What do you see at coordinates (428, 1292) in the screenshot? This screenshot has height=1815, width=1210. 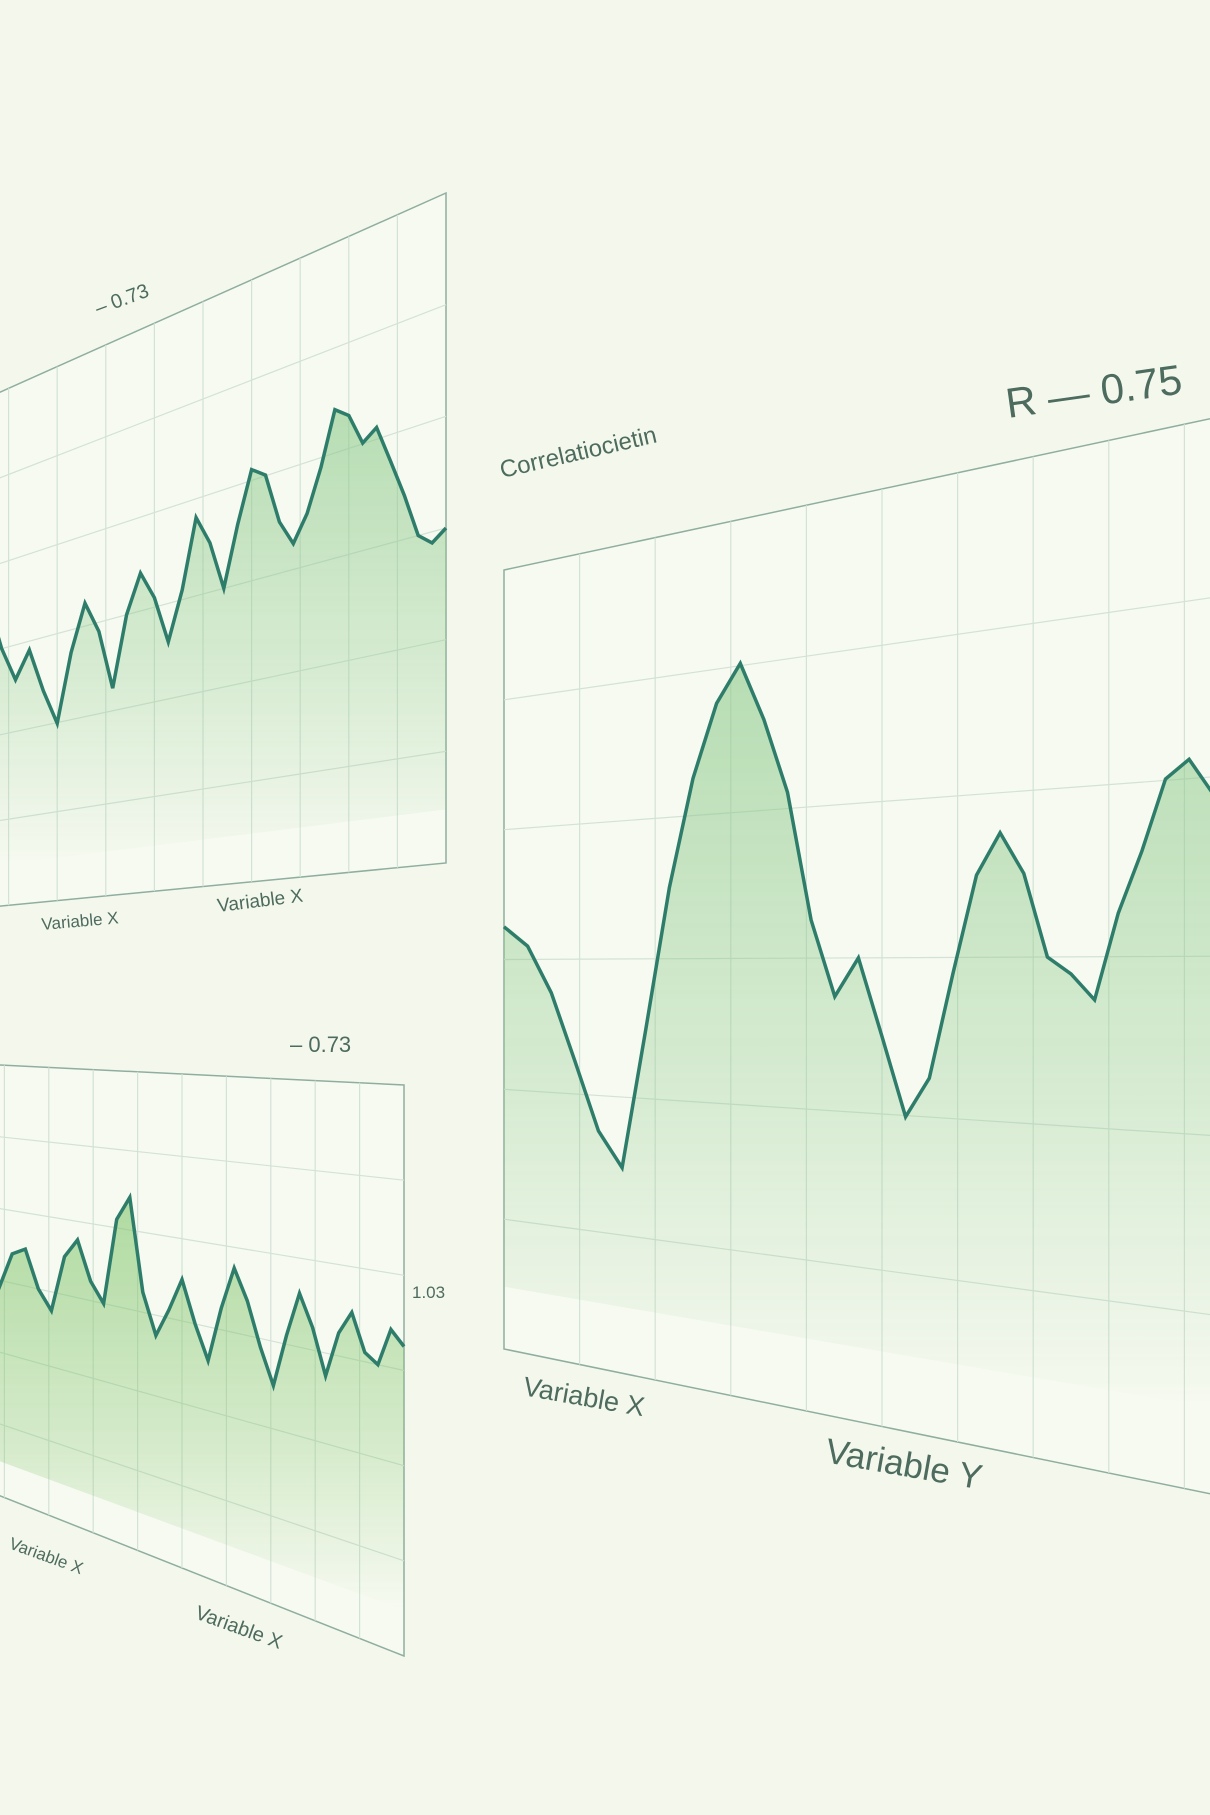 I see `annotation: 1.03` at bounding box center [428, 1292].